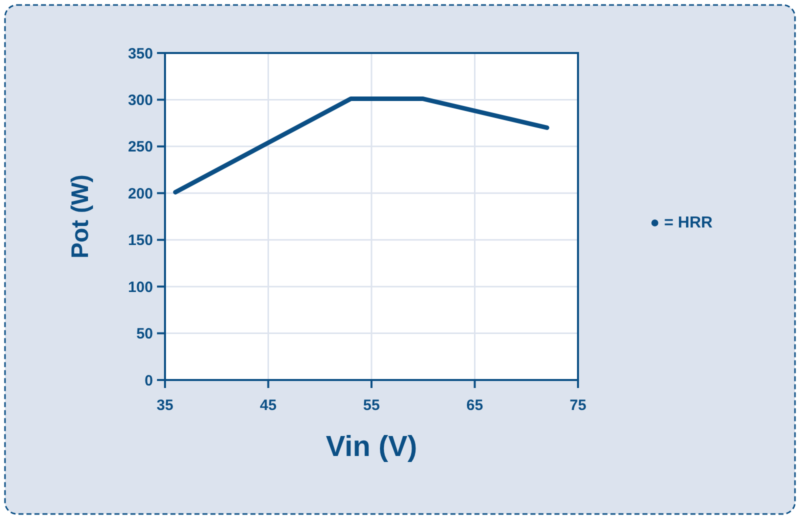 Image resolution: width=800 pixels, height=519 pixels. What do you see at coordinates (268, 405) in the screenshot?
I see `x-tick-label: 45` at bounding box center [268, 405].